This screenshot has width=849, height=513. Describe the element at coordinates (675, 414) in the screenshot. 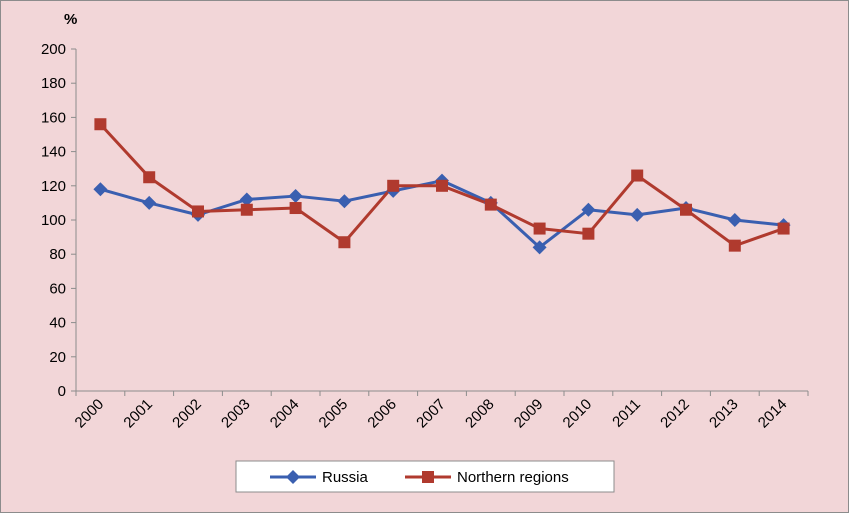

I see `x-tick-label: 2012` at that location.